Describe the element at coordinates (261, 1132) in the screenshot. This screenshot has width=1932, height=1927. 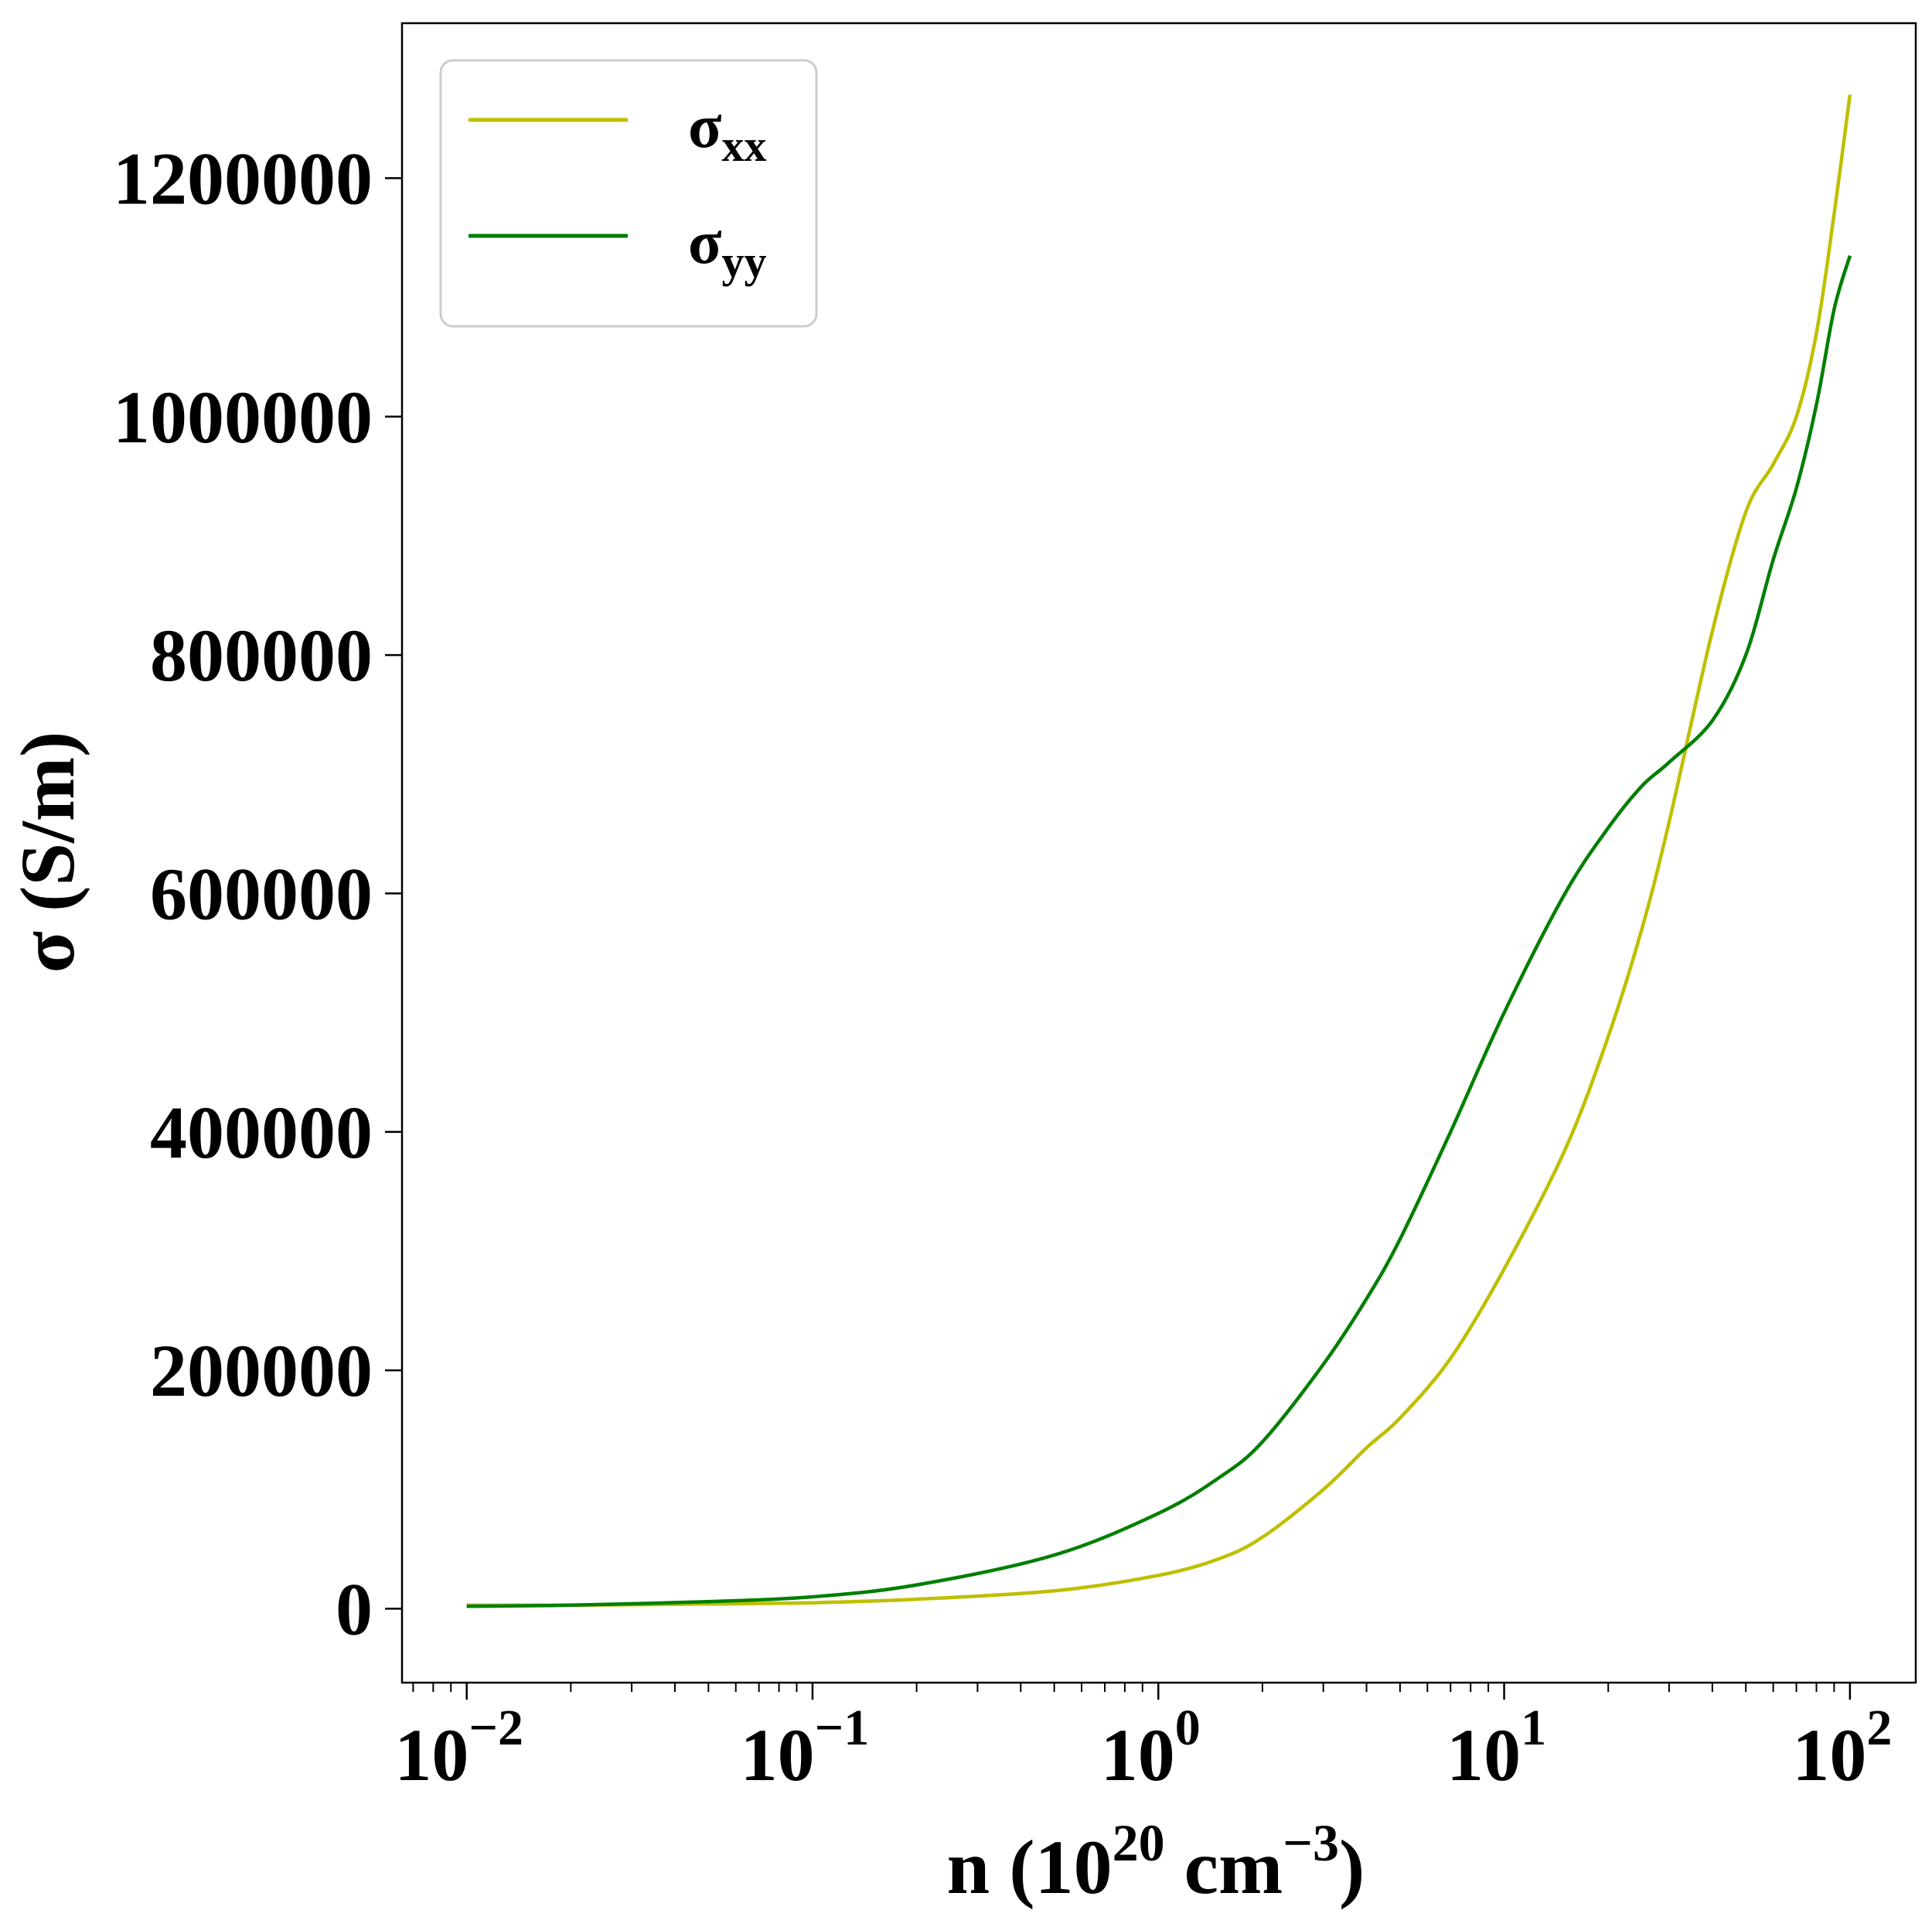
I see `y-tick-label: 400000` at that location.